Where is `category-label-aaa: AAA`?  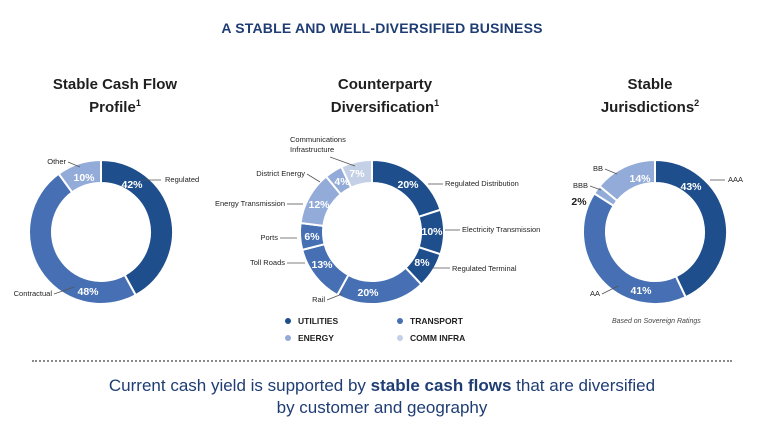
category-label-aaa: AAA is located at coordinates (735, 179).